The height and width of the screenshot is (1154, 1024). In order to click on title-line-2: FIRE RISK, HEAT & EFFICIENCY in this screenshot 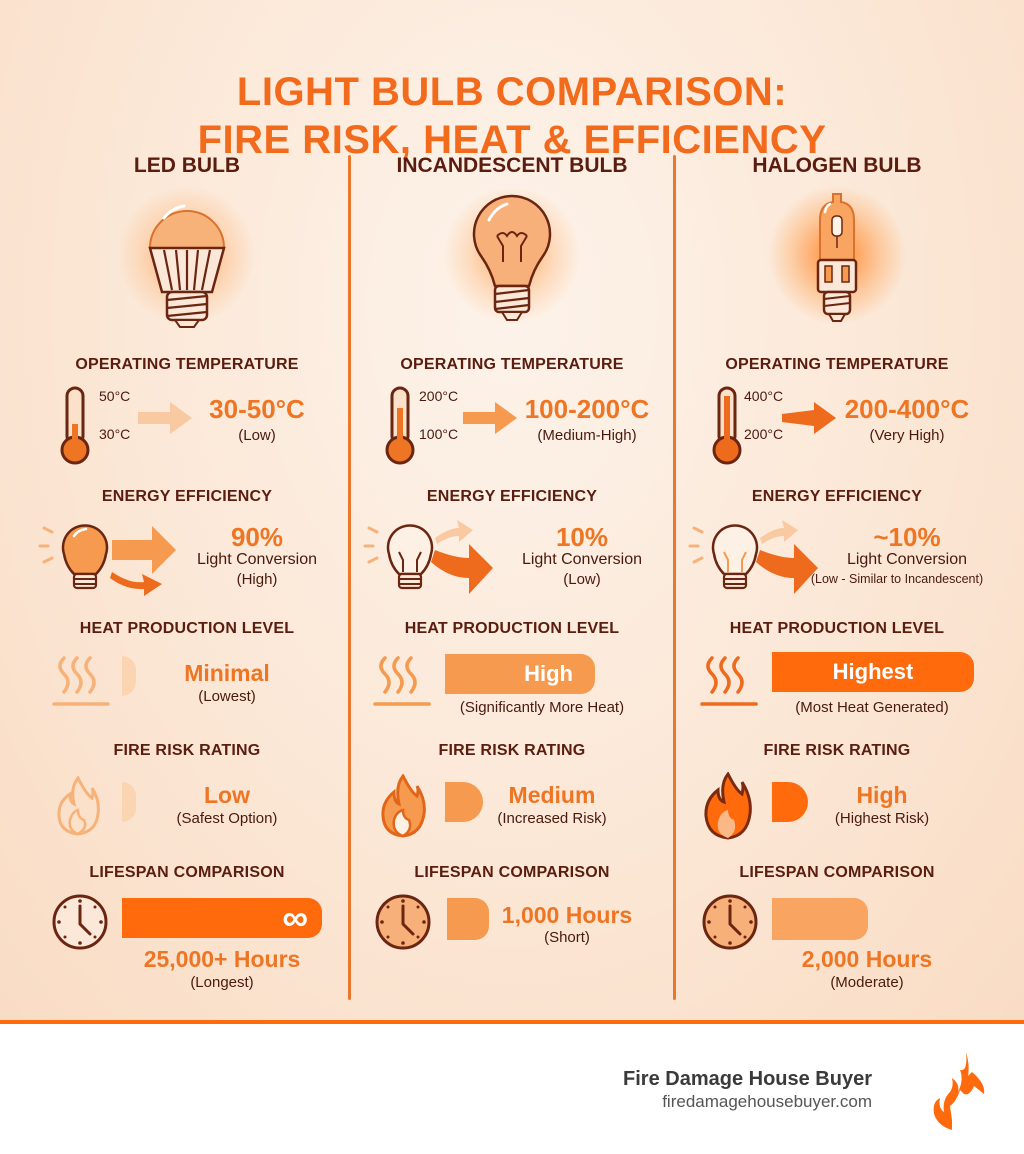, I will do `click(512, 140)`.